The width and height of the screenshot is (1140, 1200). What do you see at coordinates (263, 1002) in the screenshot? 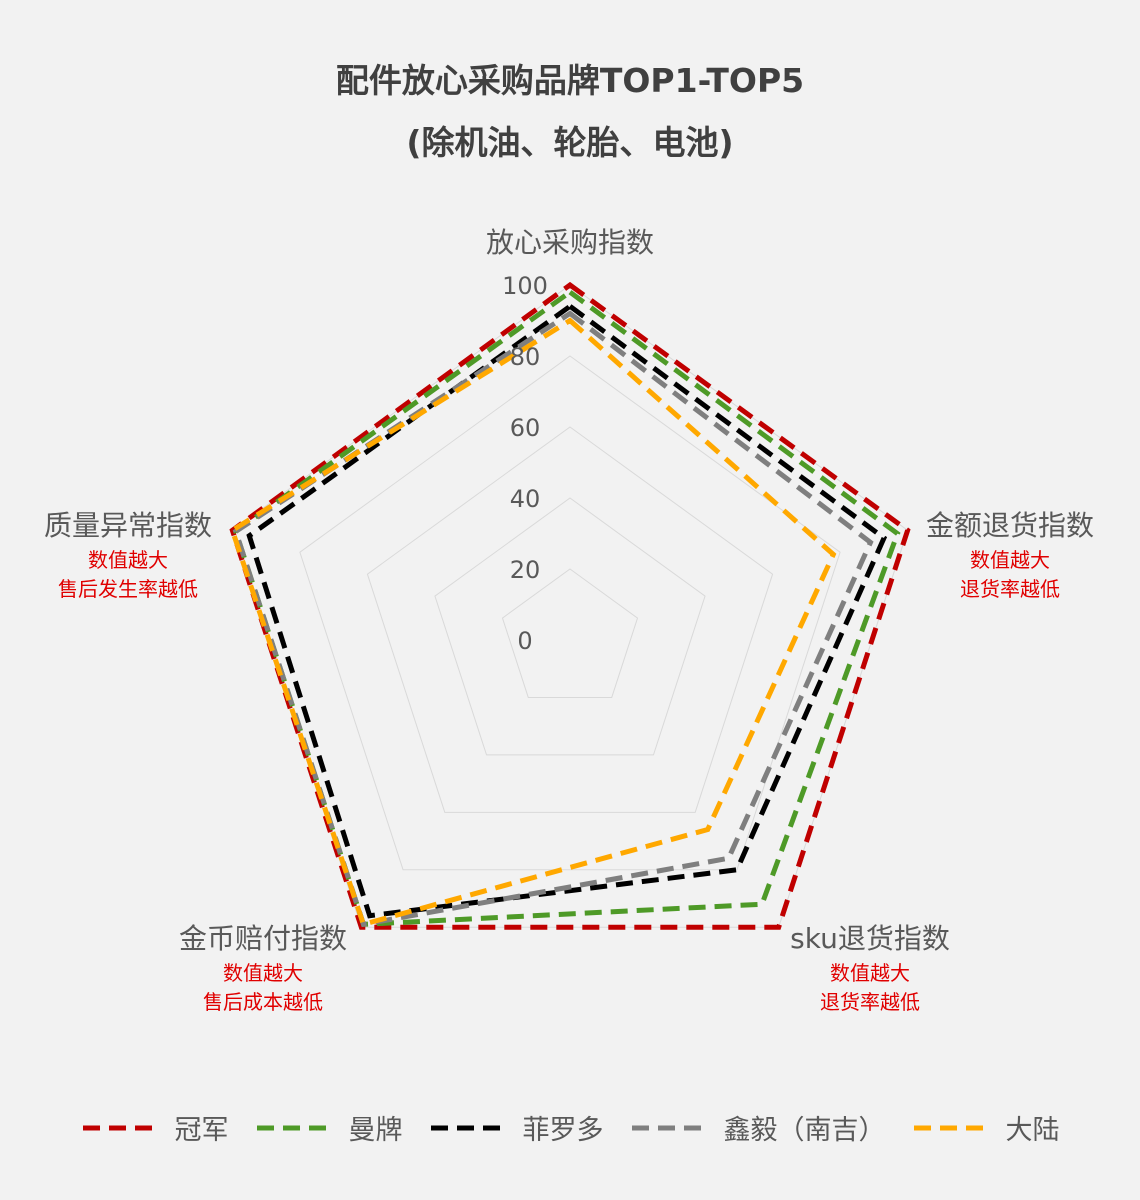
I see `axis-note: 售后成本越低` at bounding box center [263, 1002].